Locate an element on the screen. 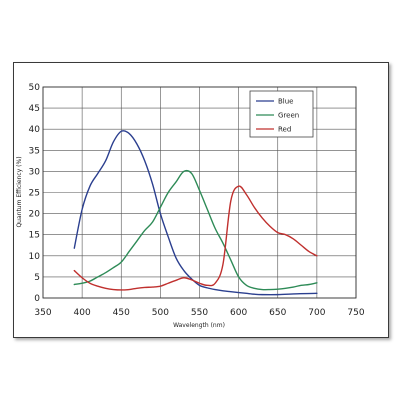 The width and height of the screenshot is (400, 400). x-tick-label: 400 is located at coordinates (82, 313).